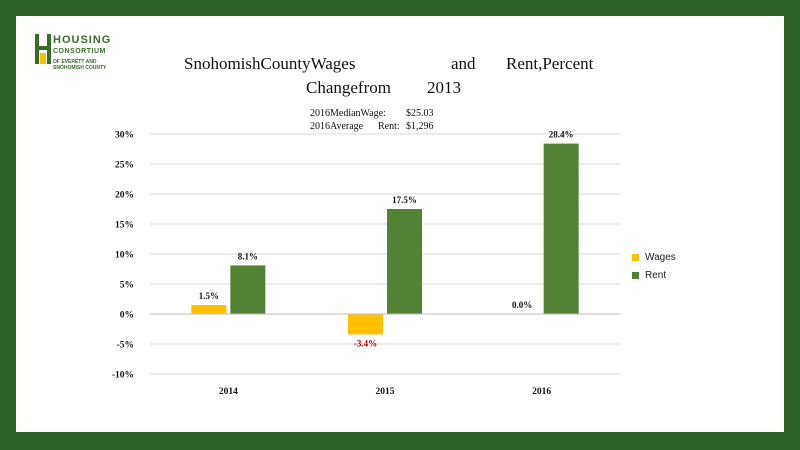 The height and width of the screenshot is (450, 800). I want to click on chart-legend: Wages Rent, so click(654, 266).